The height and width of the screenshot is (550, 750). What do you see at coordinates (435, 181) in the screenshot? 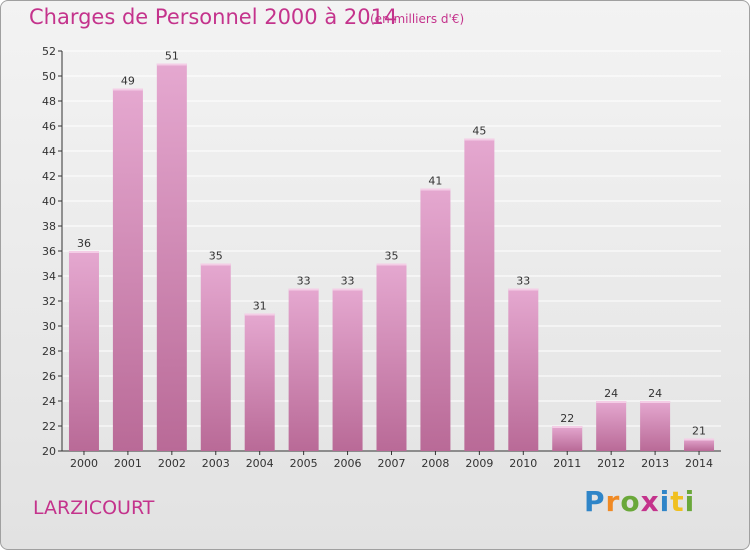
I see `value-label: 41` at bounding box center [435, 181].